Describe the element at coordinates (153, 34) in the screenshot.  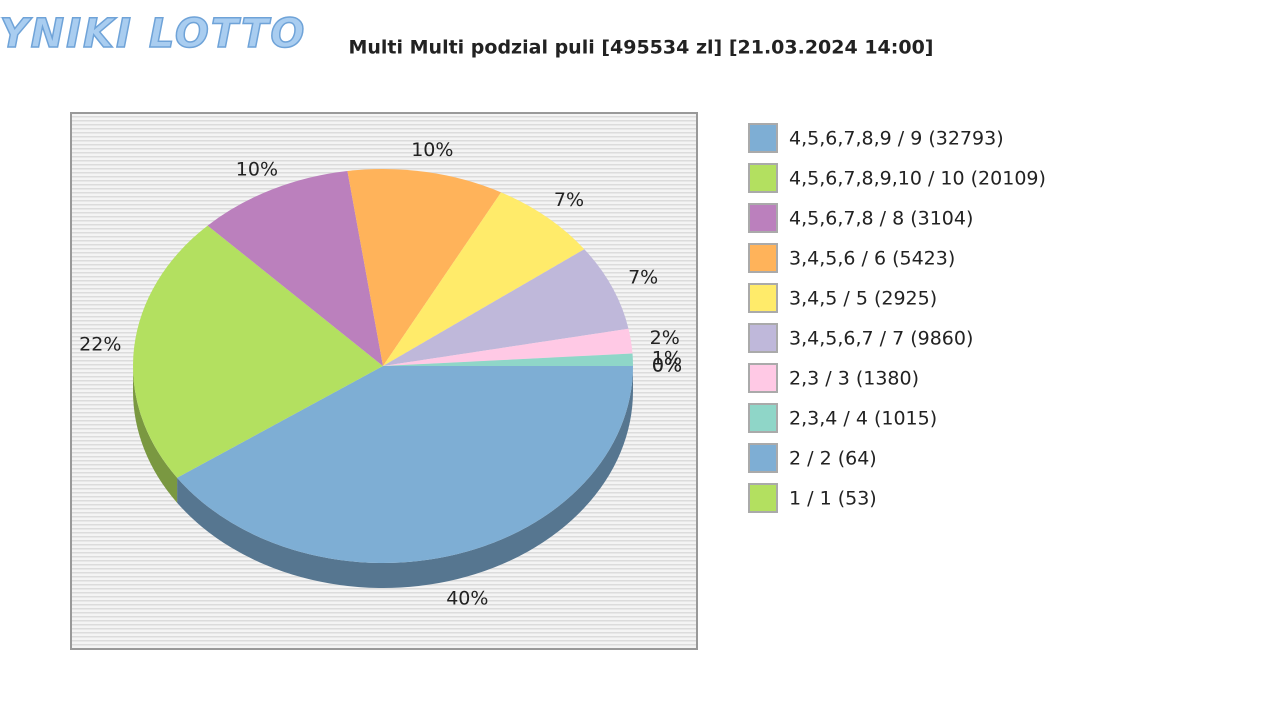
I see `logo: WYNIKI LOTTO` at that location.